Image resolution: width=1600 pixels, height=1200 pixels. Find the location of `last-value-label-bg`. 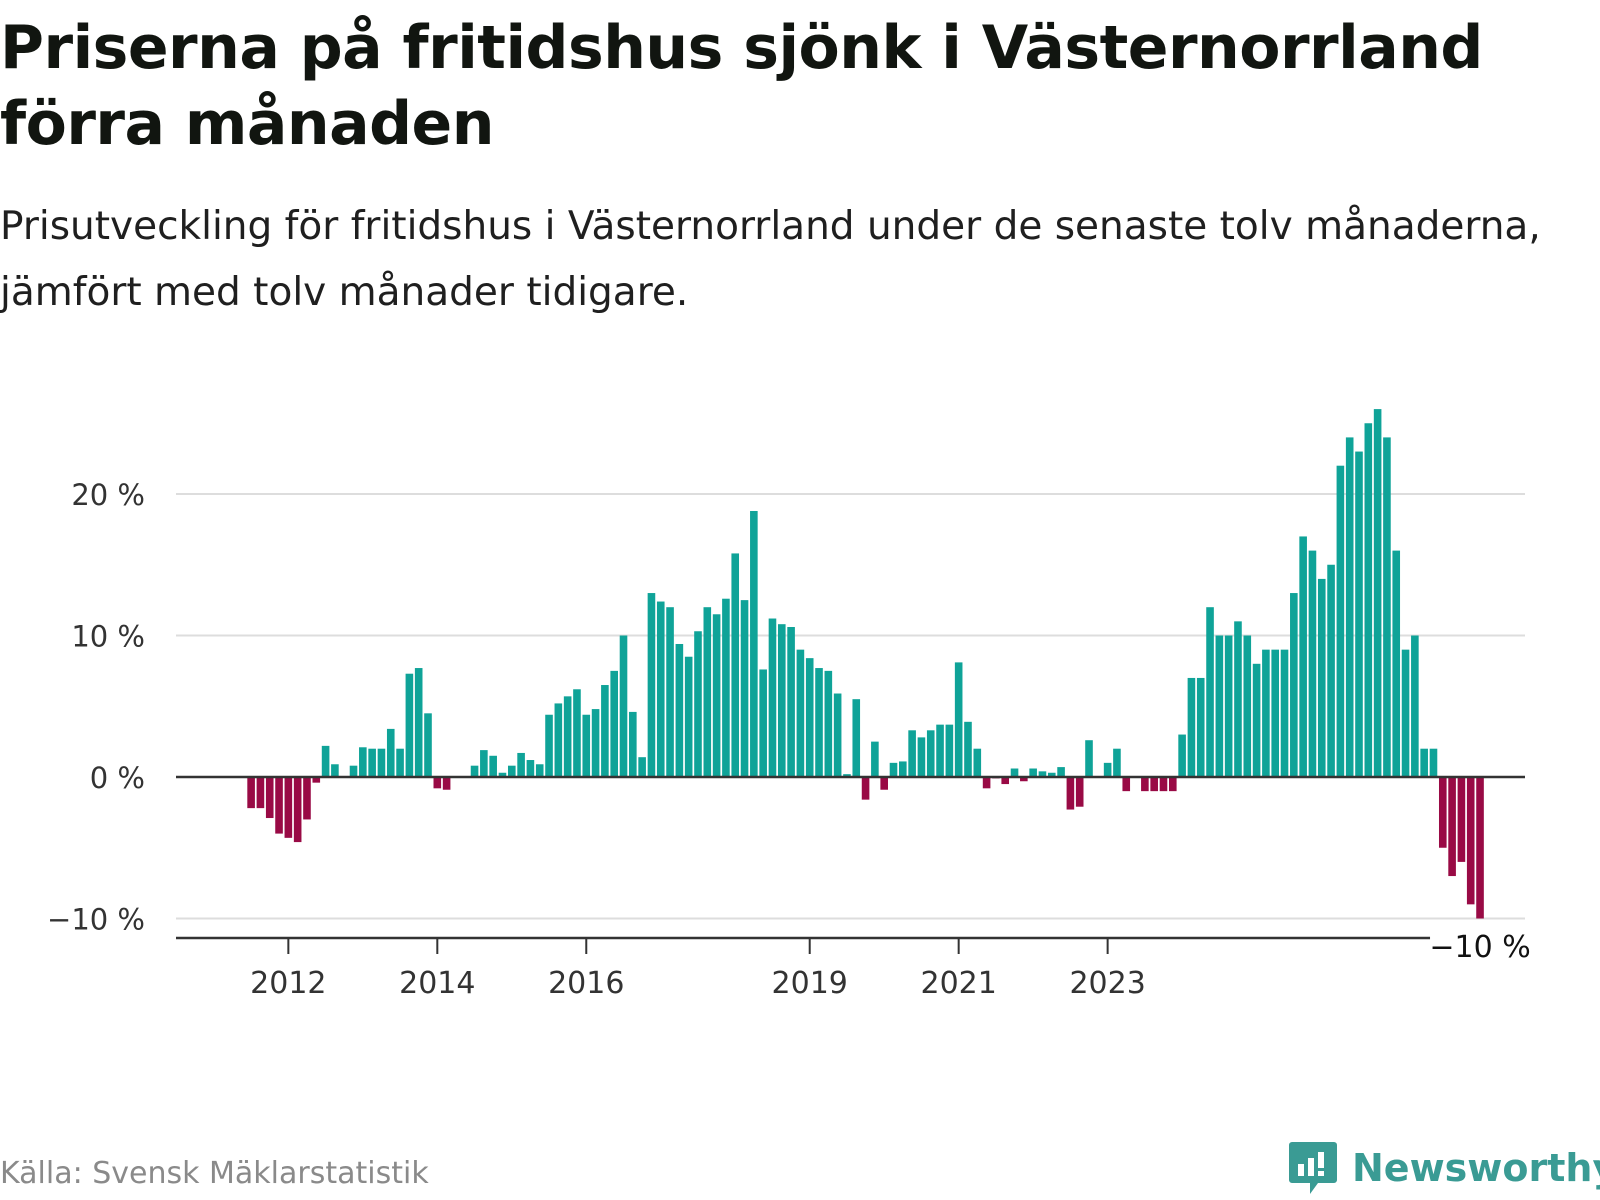

last-value-label-bg is located at coordinates (1480, 948).